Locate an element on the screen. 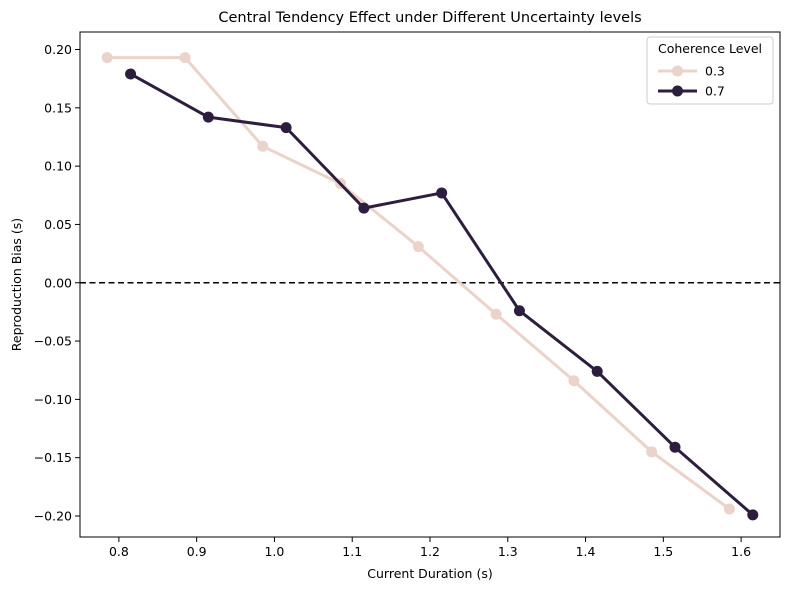  legend-title: Coherence Level is located at coordinates (710, 48).